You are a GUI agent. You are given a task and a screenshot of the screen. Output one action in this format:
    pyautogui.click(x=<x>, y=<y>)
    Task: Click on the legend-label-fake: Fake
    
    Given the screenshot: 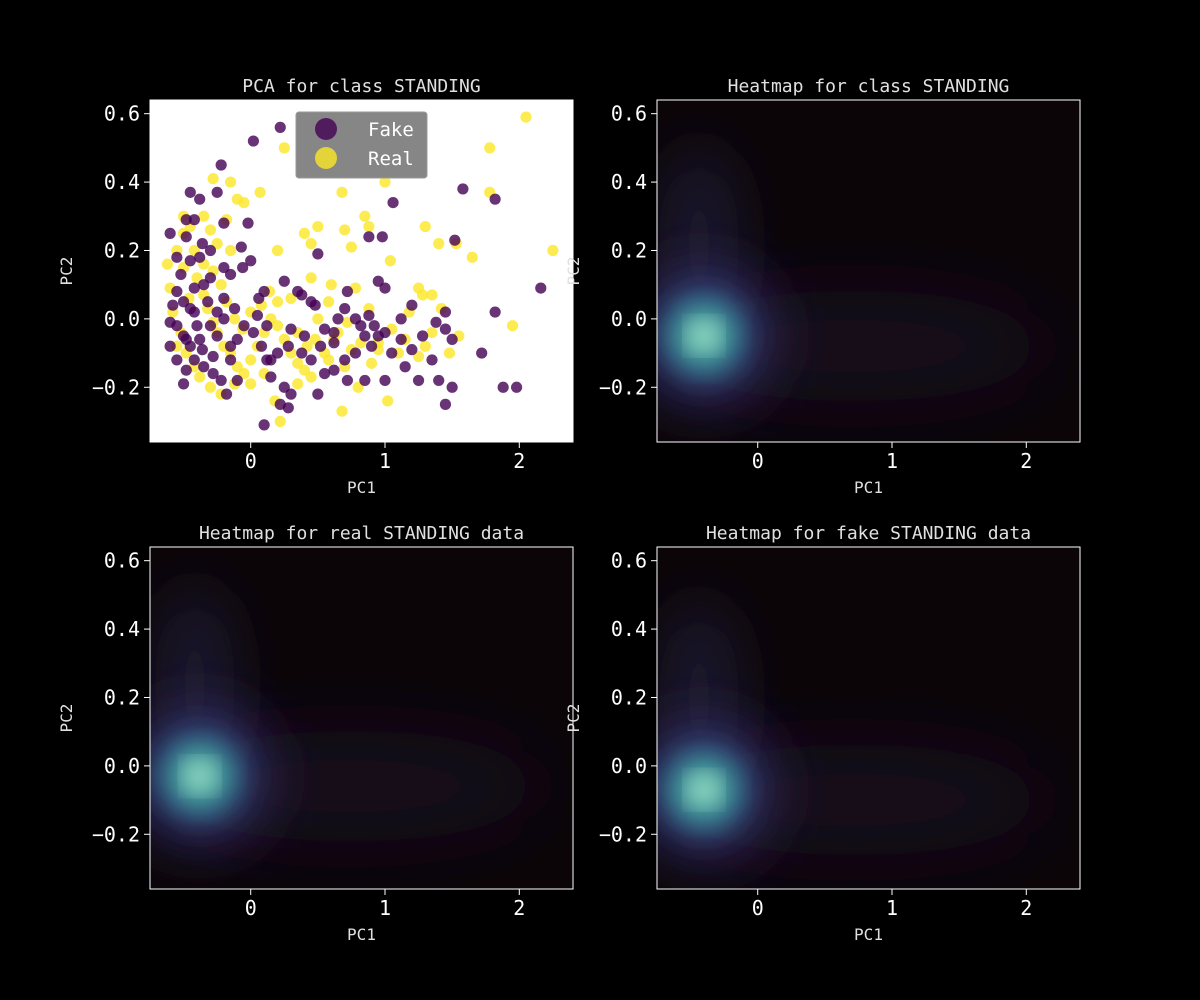 What is the action you would take?
    pyautogui.click(x=391, y=130)
    